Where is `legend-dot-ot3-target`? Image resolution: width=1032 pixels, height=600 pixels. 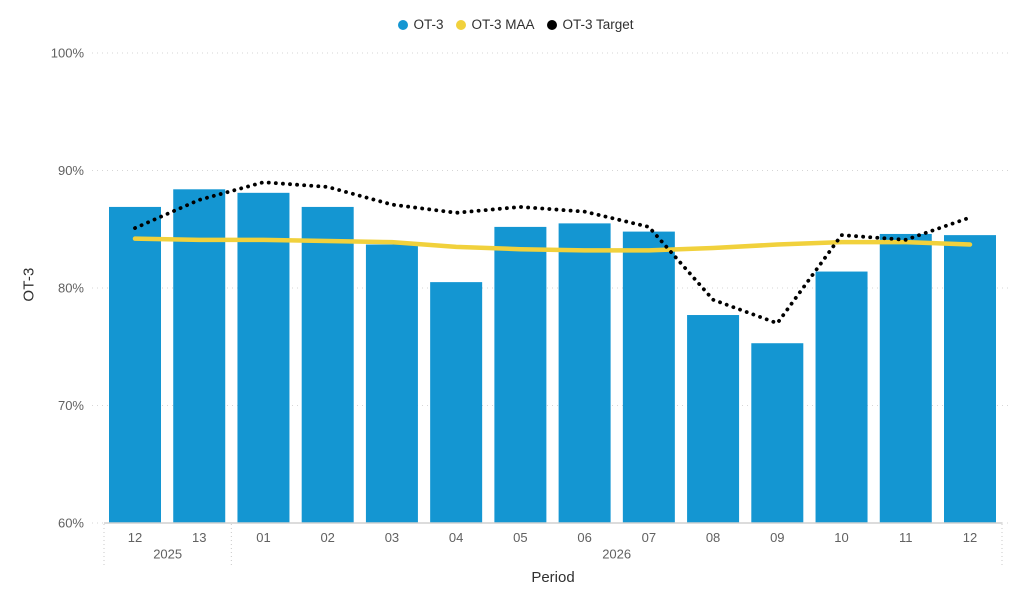 legend-dot-ot3-target is located at coordinates (552, 24).